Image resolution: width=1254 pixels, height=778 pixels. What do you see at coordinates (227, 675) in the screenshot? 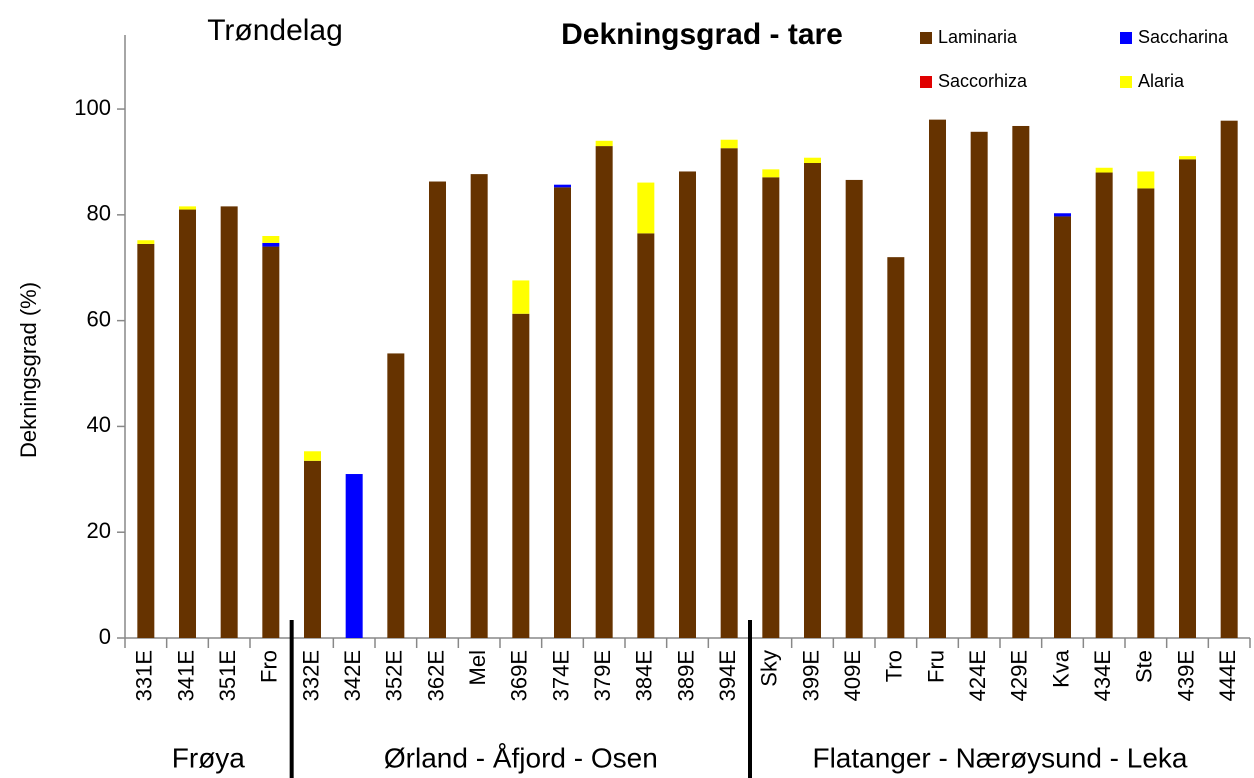
I see `x-tick-label: 351E` at bounding box center [227, 675].